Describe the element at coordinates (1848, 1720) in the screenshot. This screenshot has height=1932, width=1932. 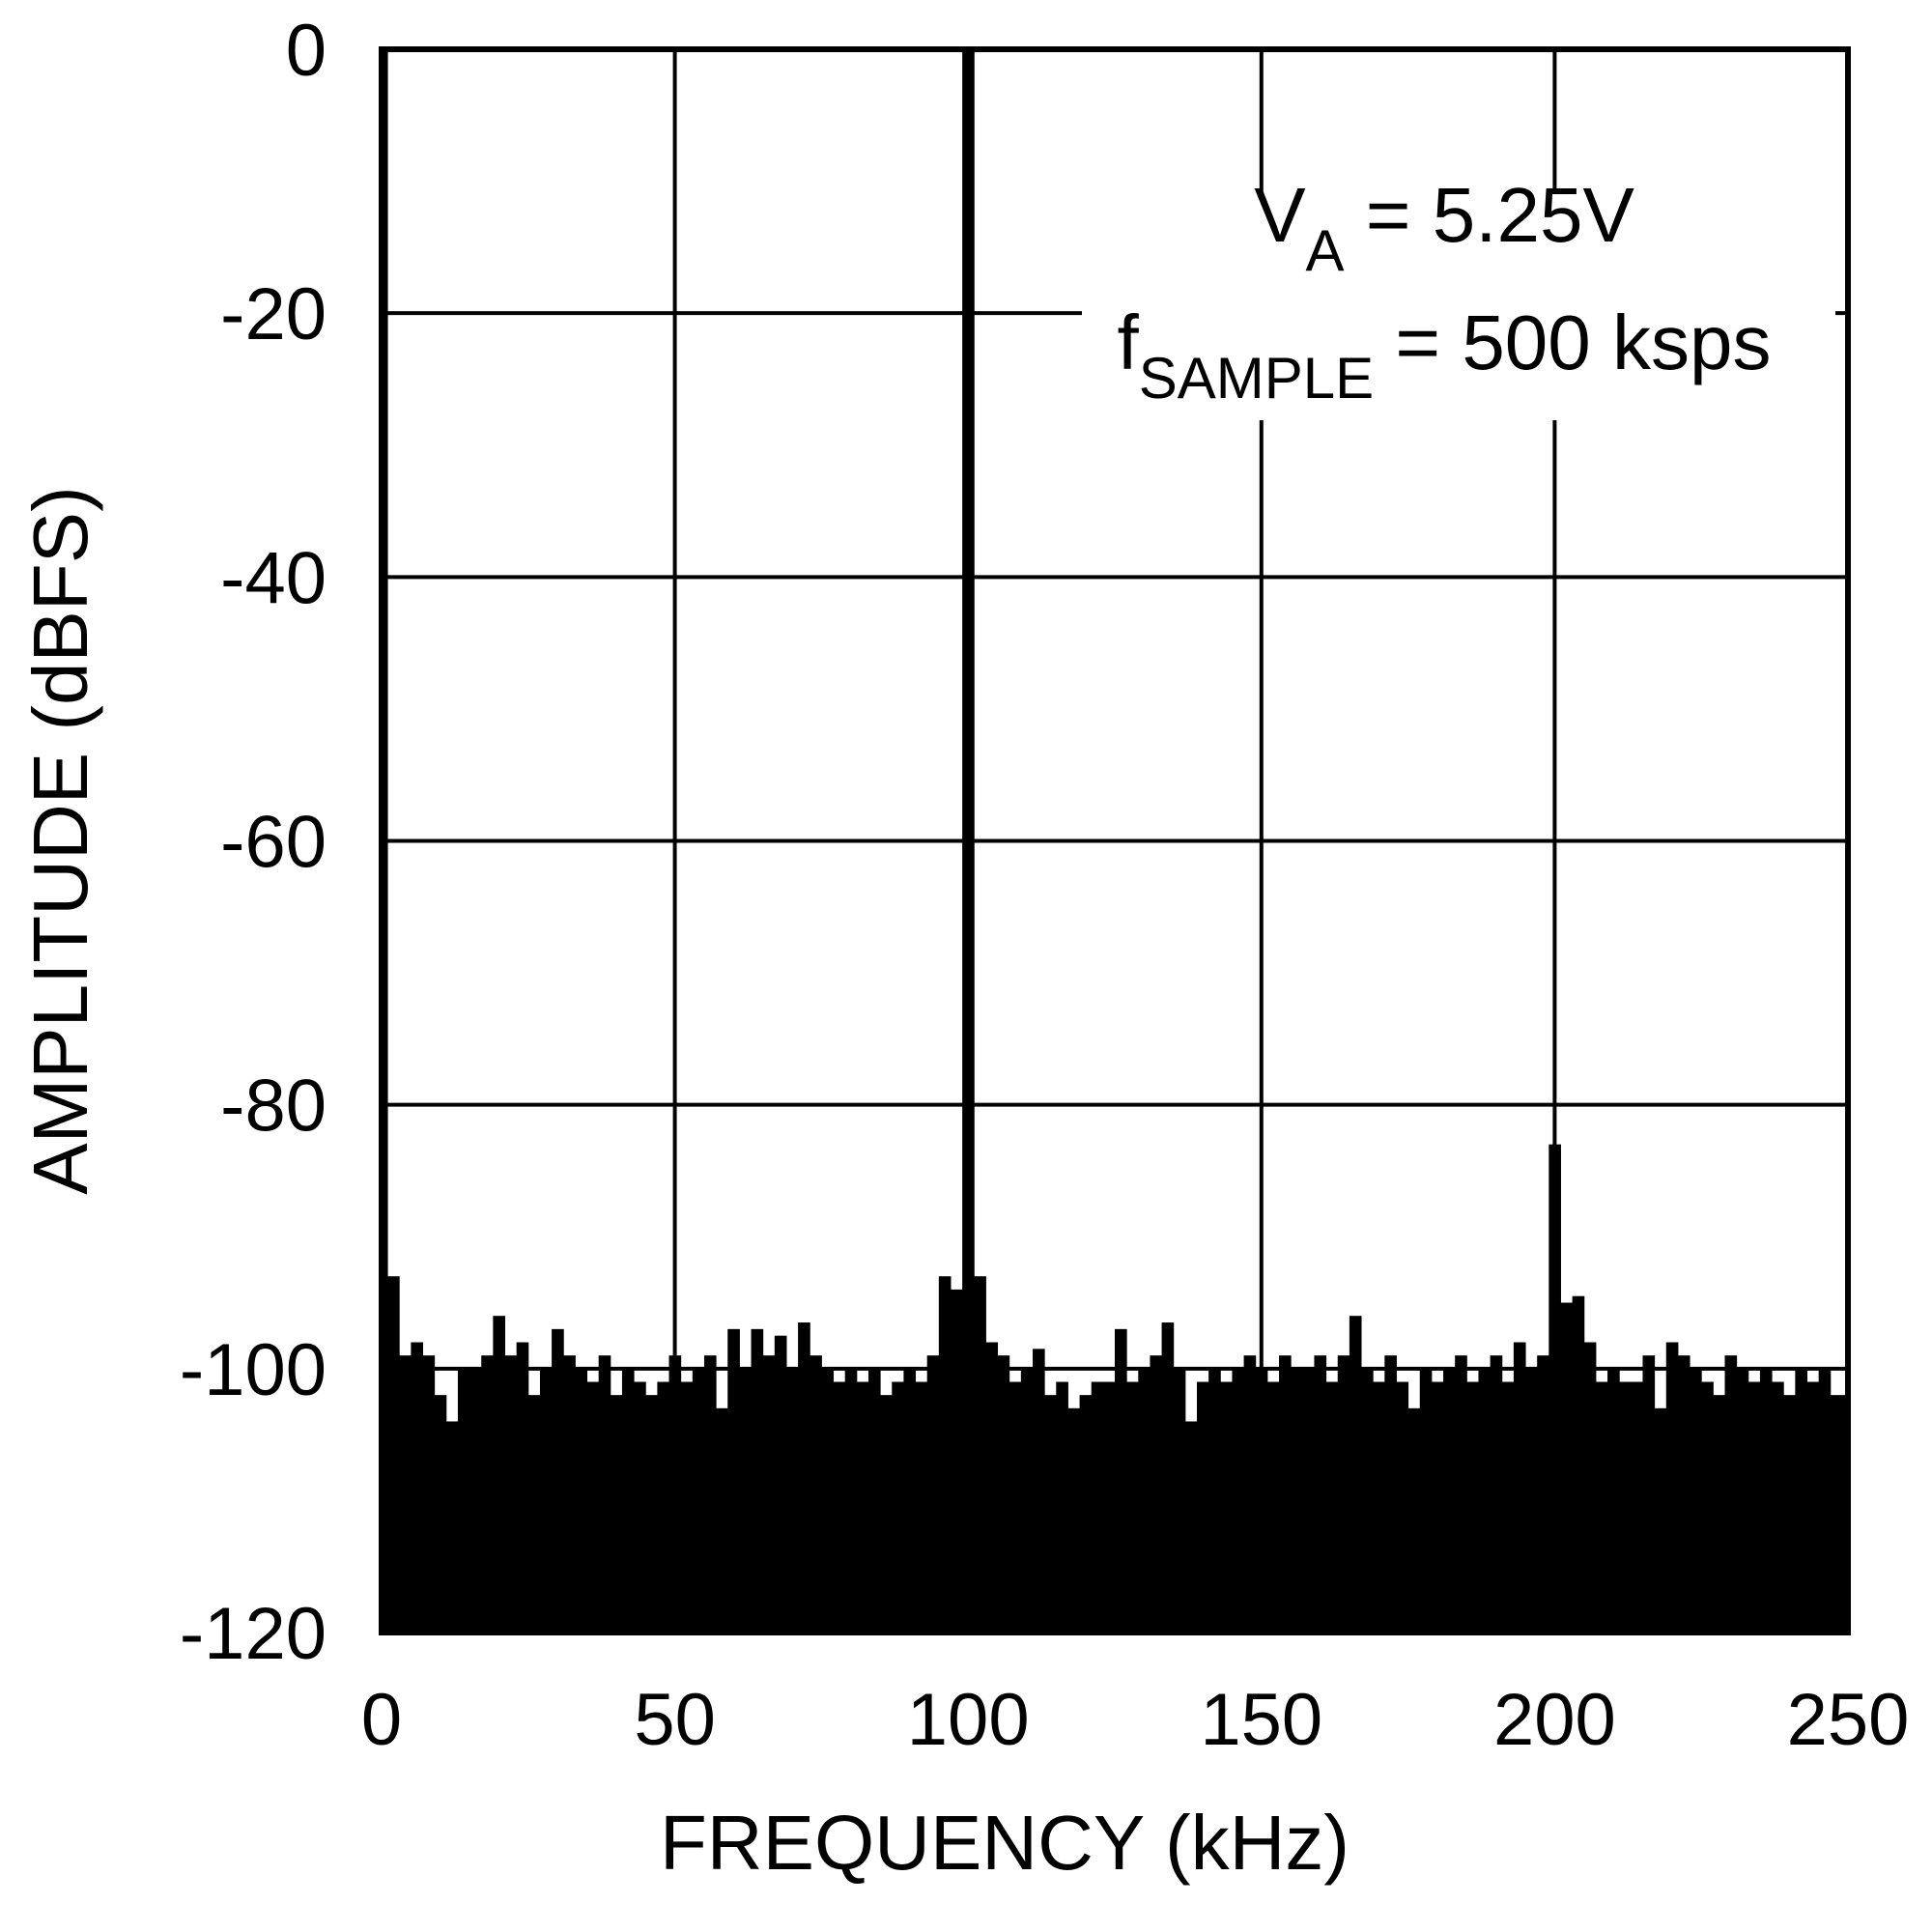
I see `x-tick-label: 250` at that location.